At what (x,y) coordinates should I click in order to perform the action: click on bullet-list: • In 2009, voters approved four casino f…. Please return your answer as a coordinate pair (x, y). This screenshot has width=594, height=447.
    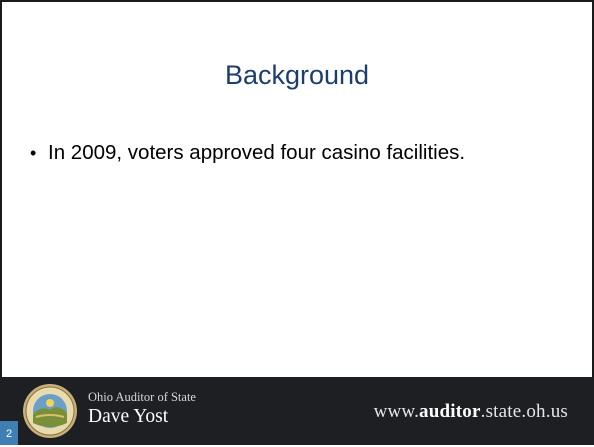
    Looking at the image, I should click on (297, 153).